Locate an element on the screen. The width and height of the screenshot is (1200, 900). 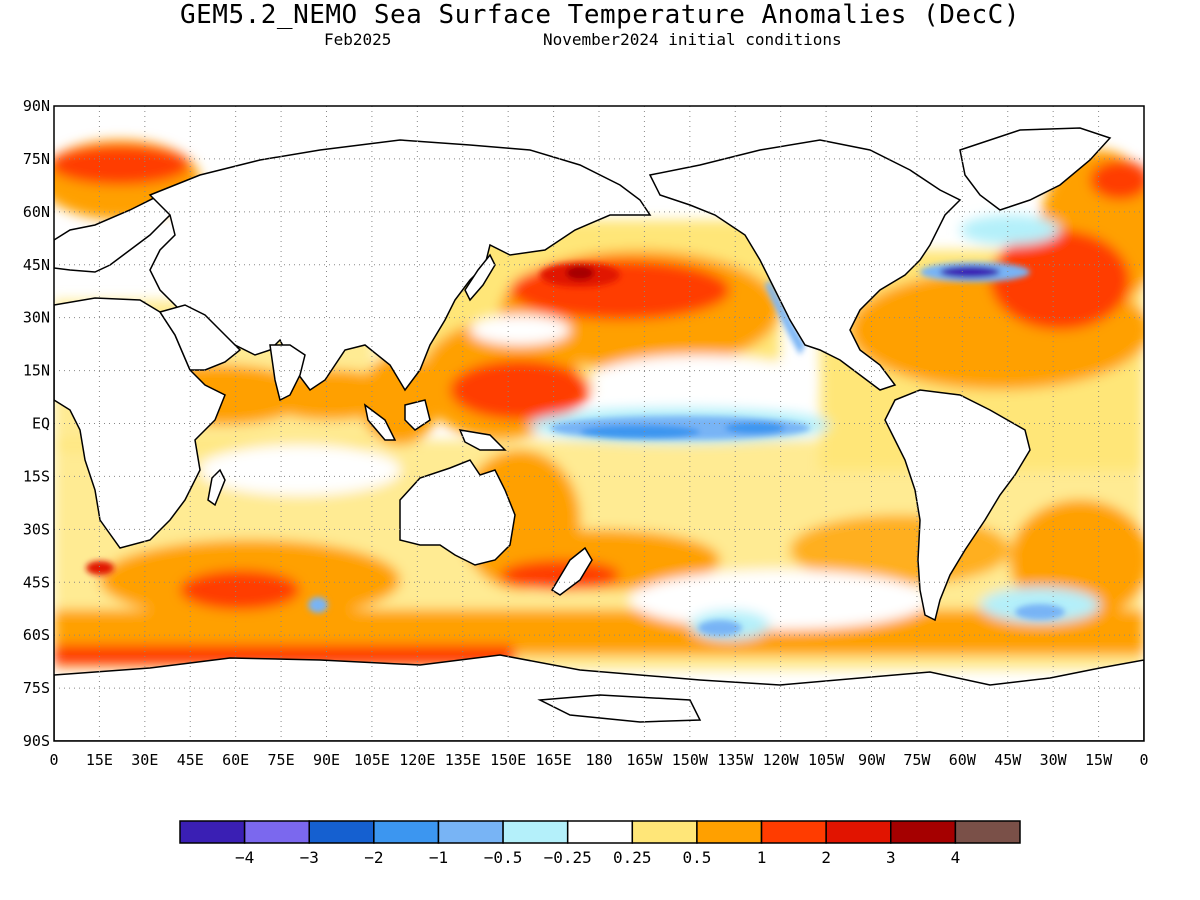
lon-tick-label: 120W is located at coordinates (781, 760).